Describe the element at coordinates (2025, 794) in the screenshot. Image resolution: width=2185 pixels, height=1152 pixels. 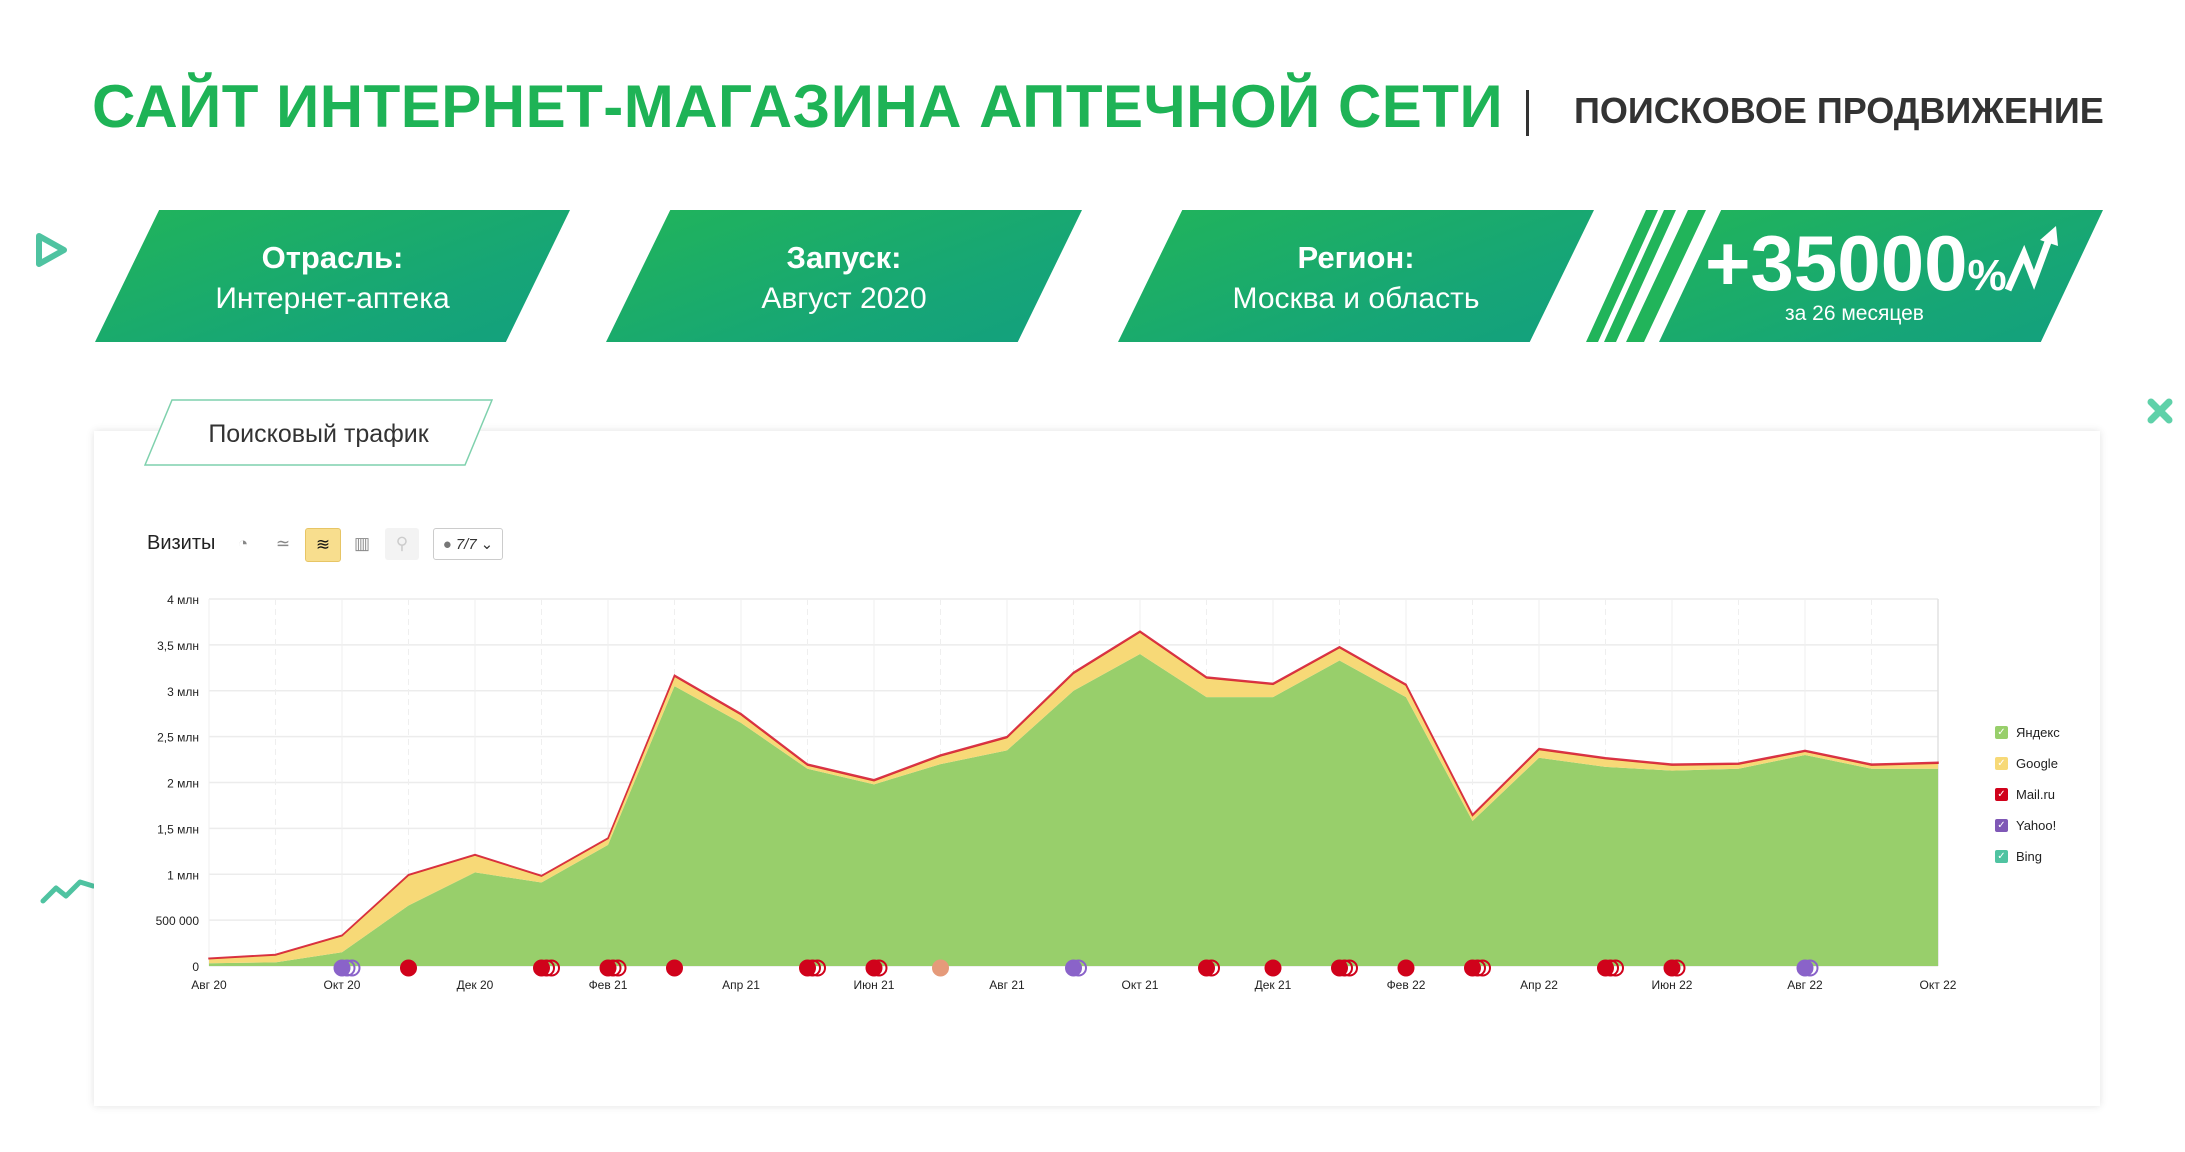
I see `legend-item-mailru: ✓ Mail.ru` at that location.